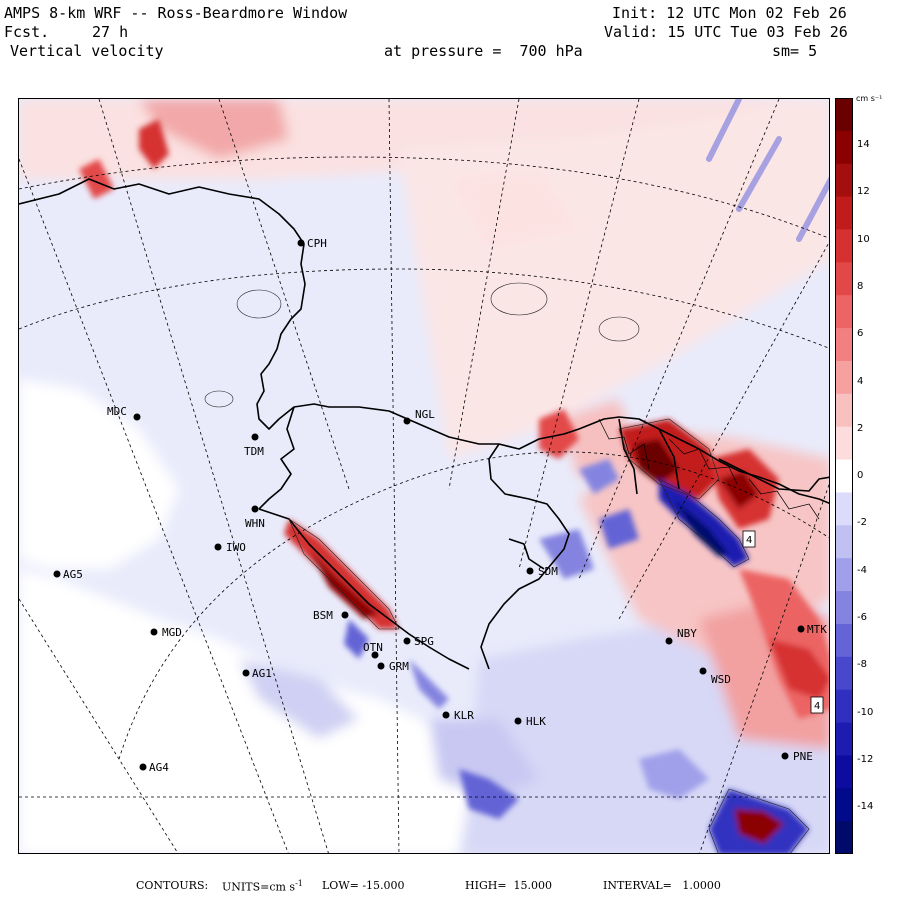 The height and width of the screenshot is (900, 900). What do you see at coordinates (536, 721) in the screenshot?
I see `svg-text: HLK` at bounding box center [536, 721].